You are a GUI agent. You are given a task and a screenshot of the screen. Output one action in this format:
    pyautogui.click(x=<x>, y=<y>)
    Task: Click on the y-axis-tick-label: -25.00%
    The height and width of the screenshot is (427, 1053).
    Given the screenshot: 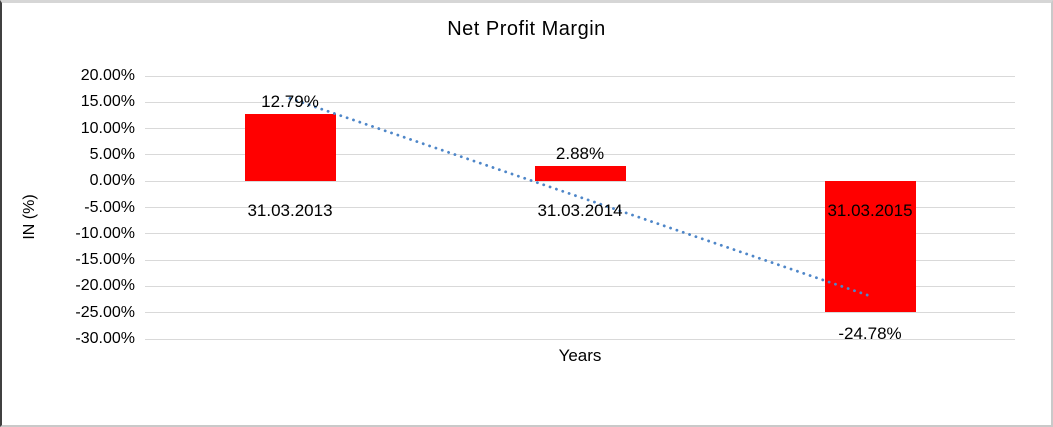 What is the action you would take?
    pyautogui.click(x=105, y=312)
    